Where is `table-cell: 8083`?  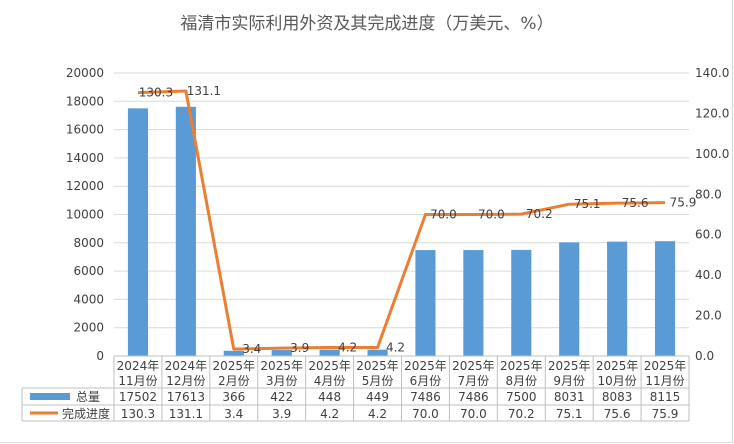 table-cell: 8083 is located at coordinates (617, 397).